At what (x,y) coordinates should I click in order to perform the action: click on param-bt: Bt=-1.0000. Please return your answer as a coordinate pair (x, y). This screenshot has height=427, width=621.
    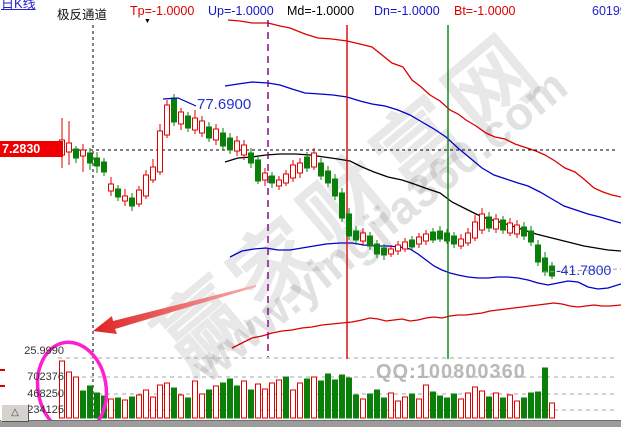
    Looking at the image, I should click on (485, 11).